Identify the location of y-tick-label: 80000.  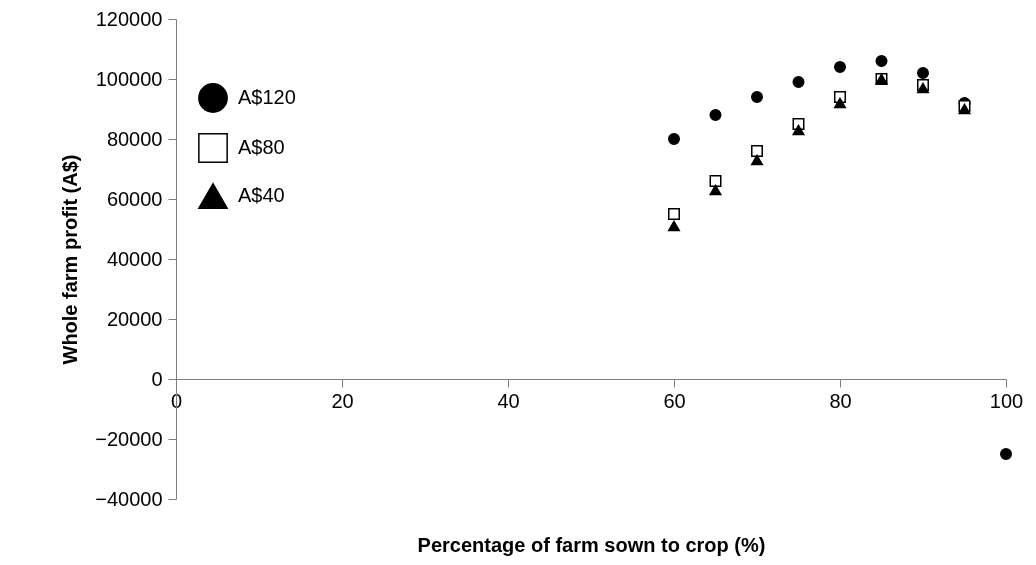
(134, 138).